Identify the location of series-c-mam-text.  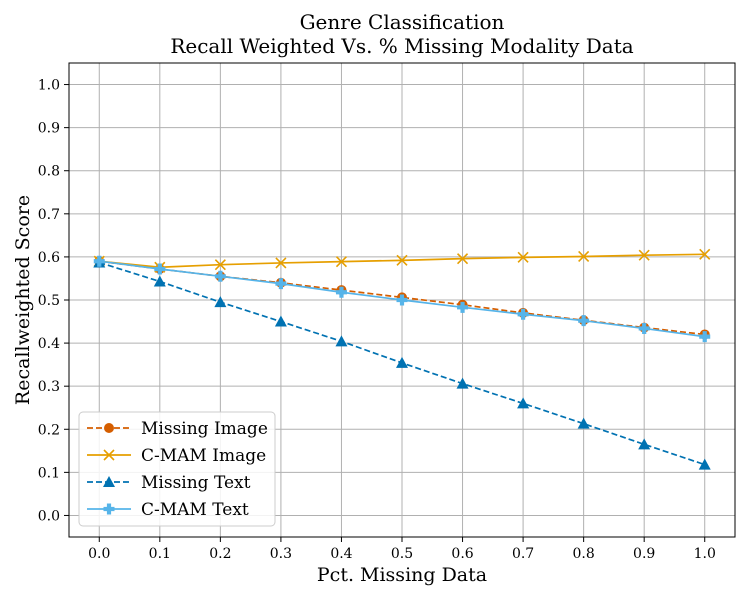
(402, 299).